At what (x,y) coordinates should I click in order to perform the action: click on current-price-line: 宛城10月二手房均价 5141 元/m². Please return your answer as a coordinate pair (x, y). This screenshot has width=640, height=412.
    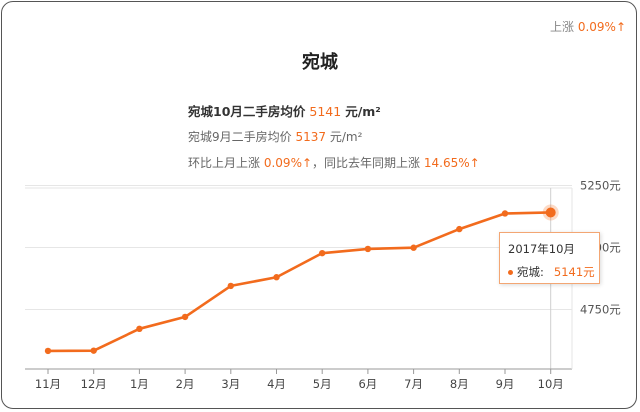
    Looking at the image, I should click on (284, 110).